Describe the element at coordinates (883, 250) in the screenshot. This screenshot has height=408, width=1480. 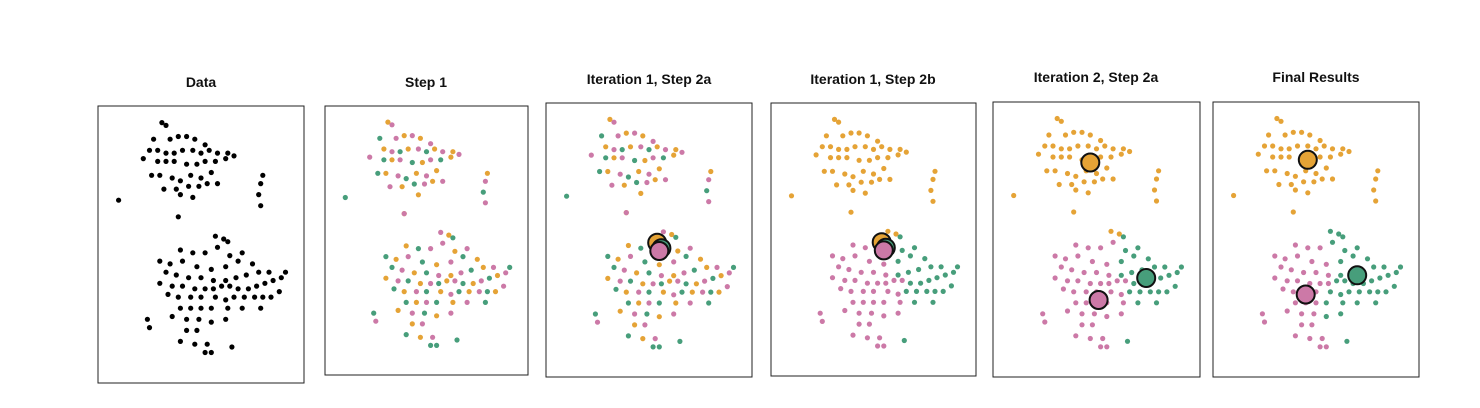
I see `centroid-pink` at that location.